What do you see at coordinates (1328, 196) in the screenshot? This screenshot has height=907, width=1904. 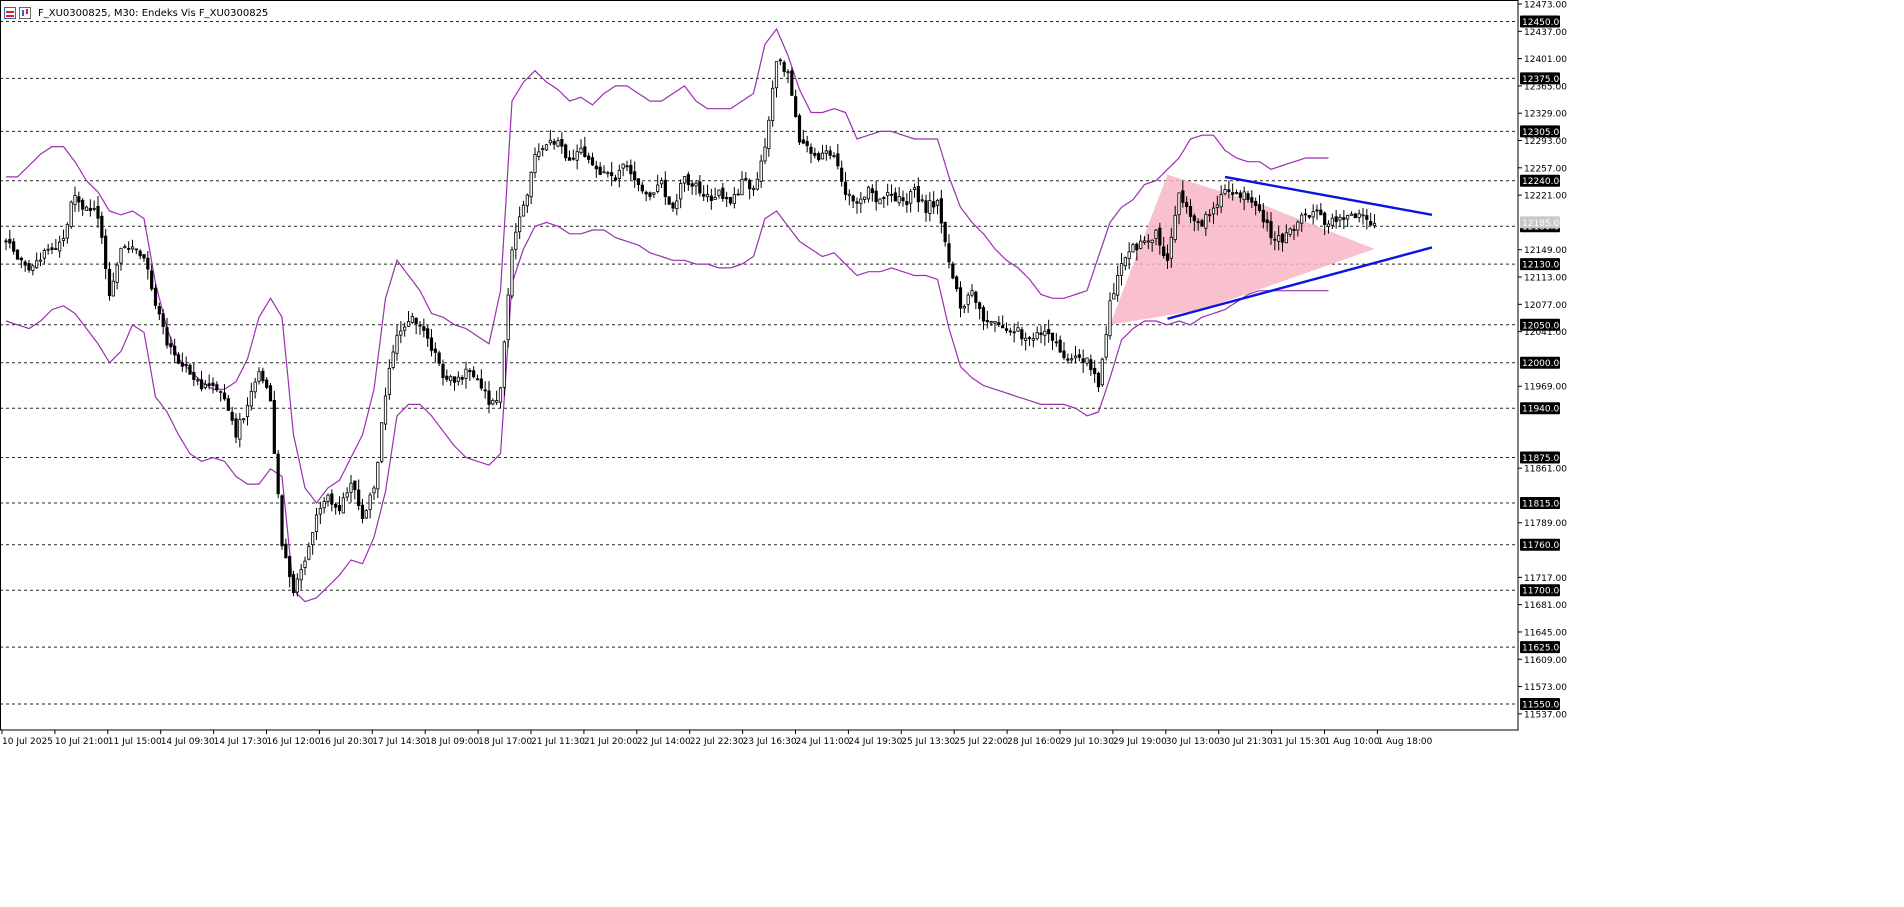 I see `triangle-upper-line` at bounding box center [1328, 196].